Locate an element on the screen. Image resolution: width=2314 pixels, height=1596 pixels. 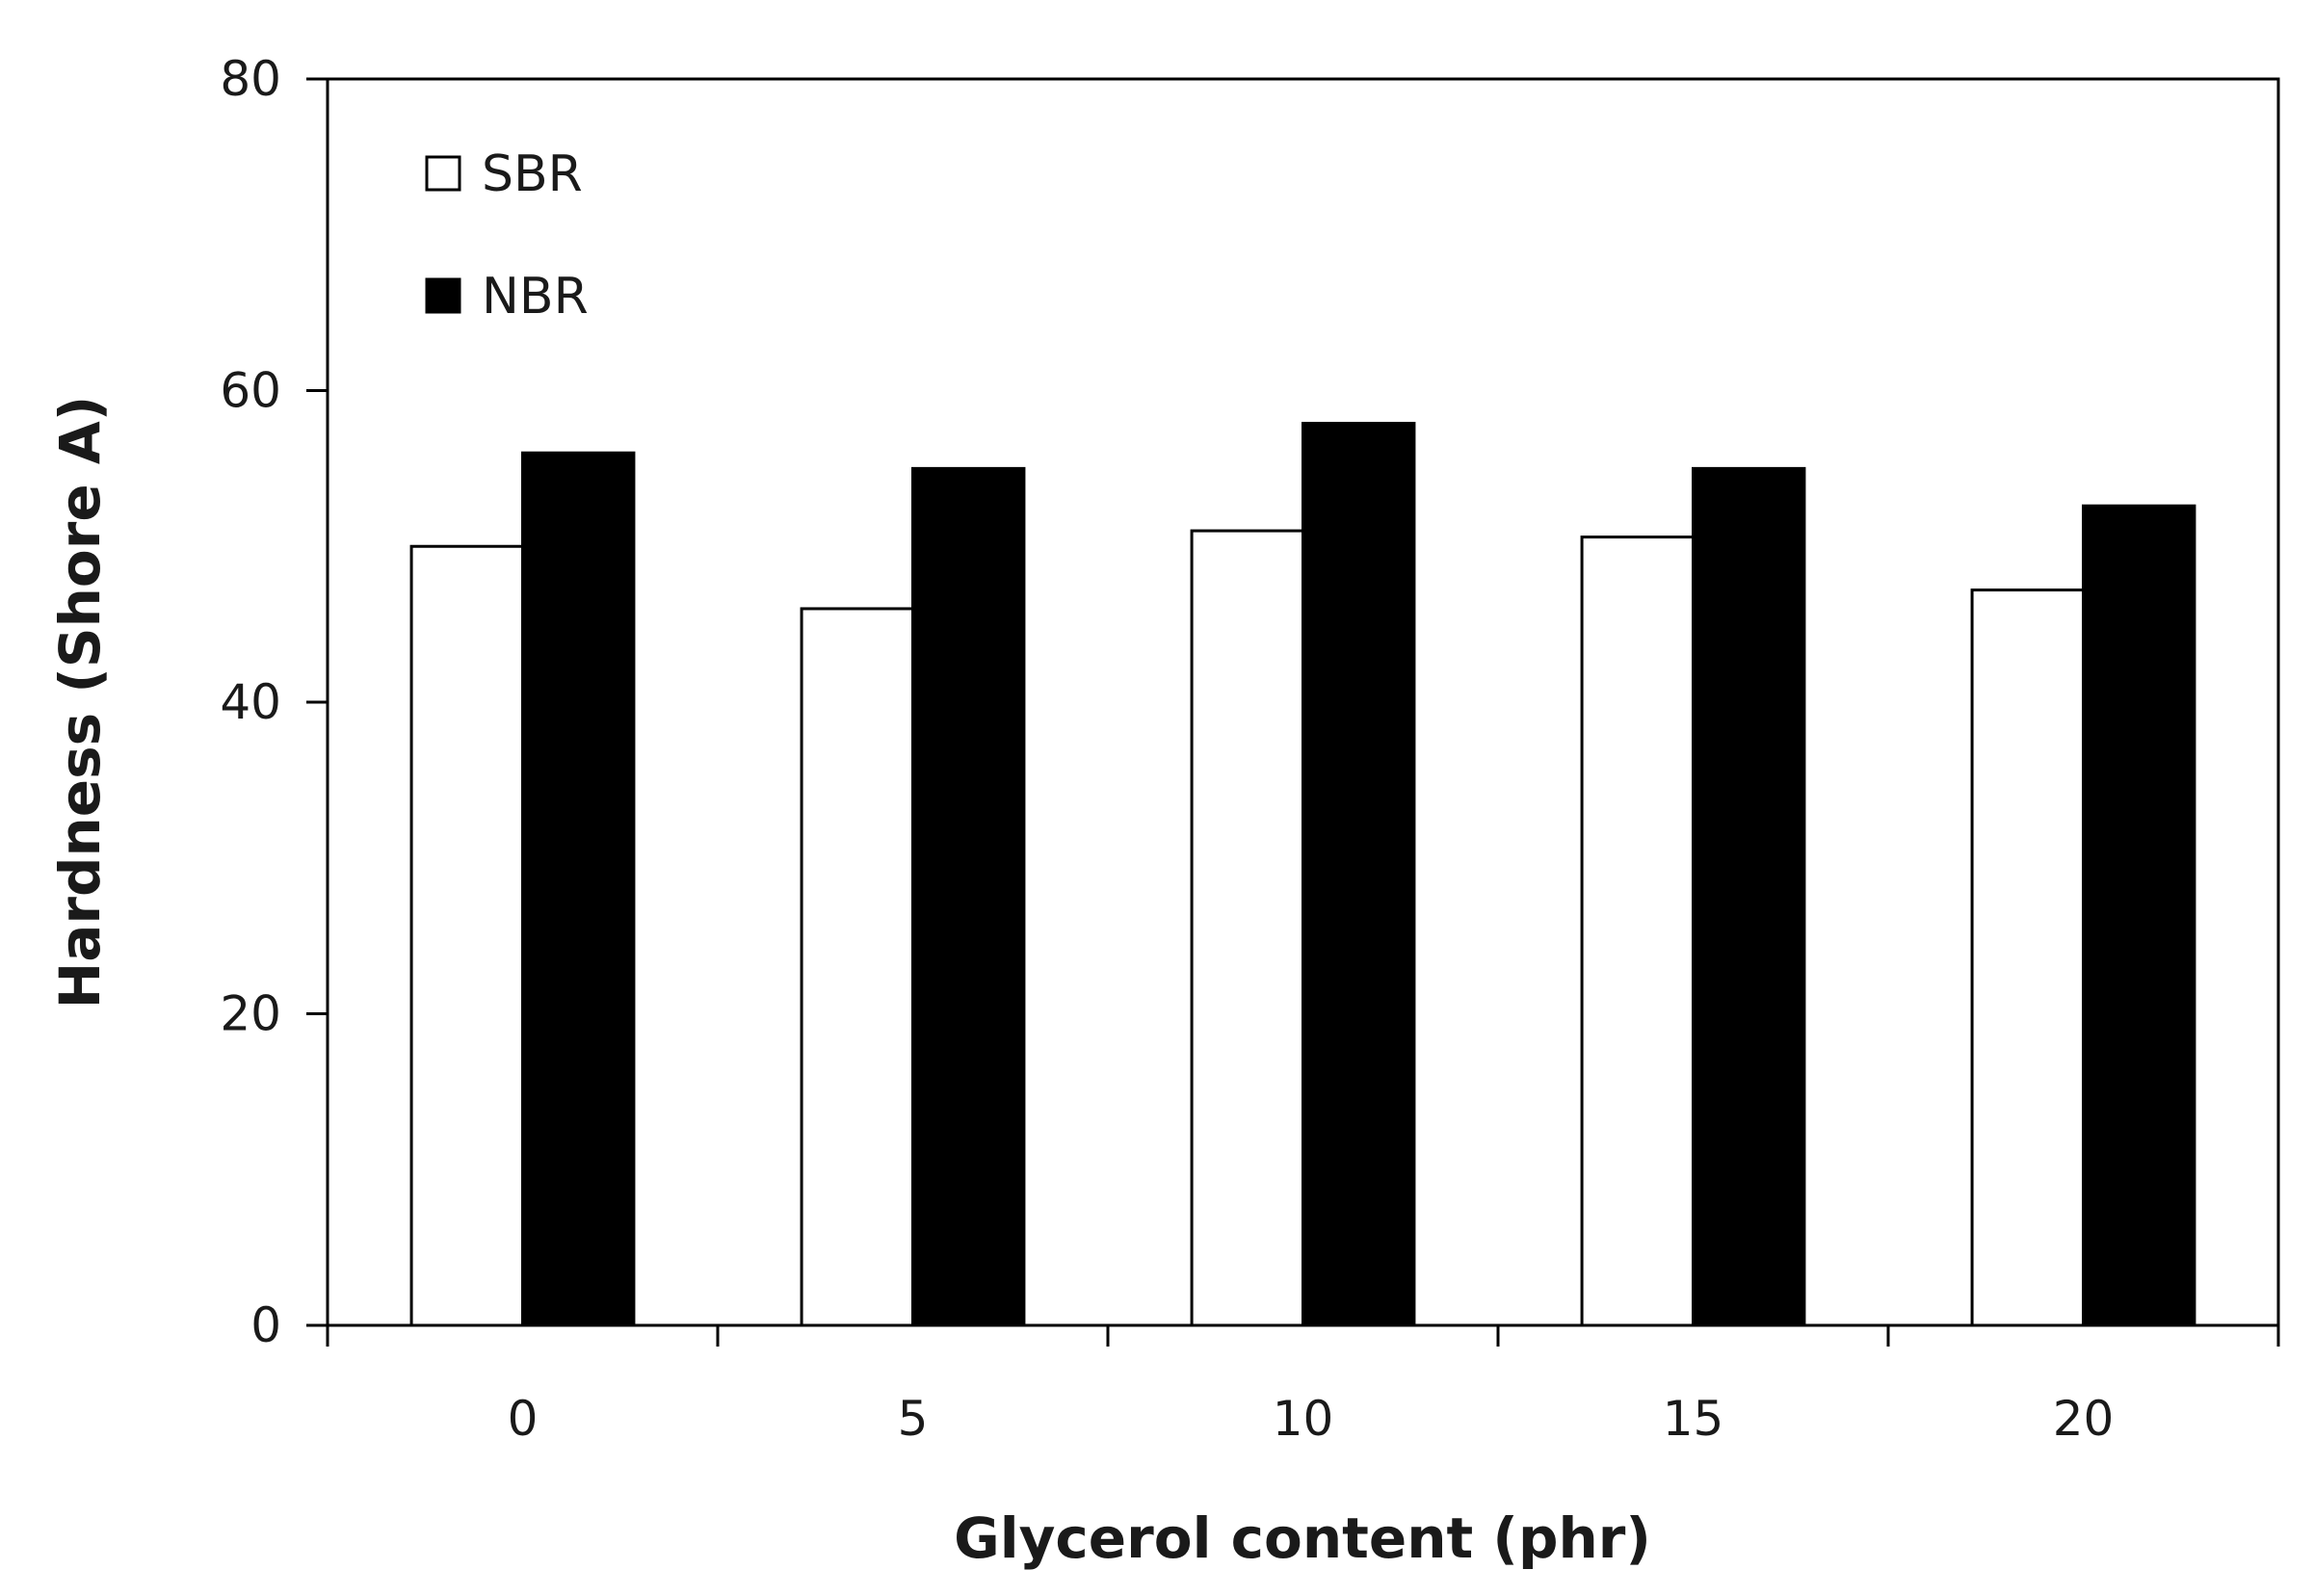
x-tick-label: 0 is located at coordinates (523, 1419).